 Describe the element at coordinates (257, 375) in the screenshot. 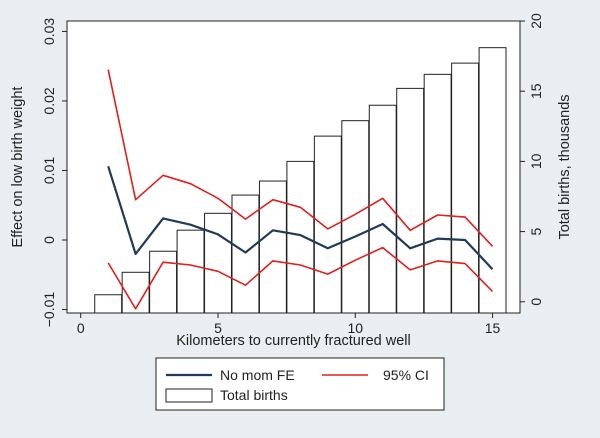

I see `legend-label-no-mom-fe: No mom FE` at that location.